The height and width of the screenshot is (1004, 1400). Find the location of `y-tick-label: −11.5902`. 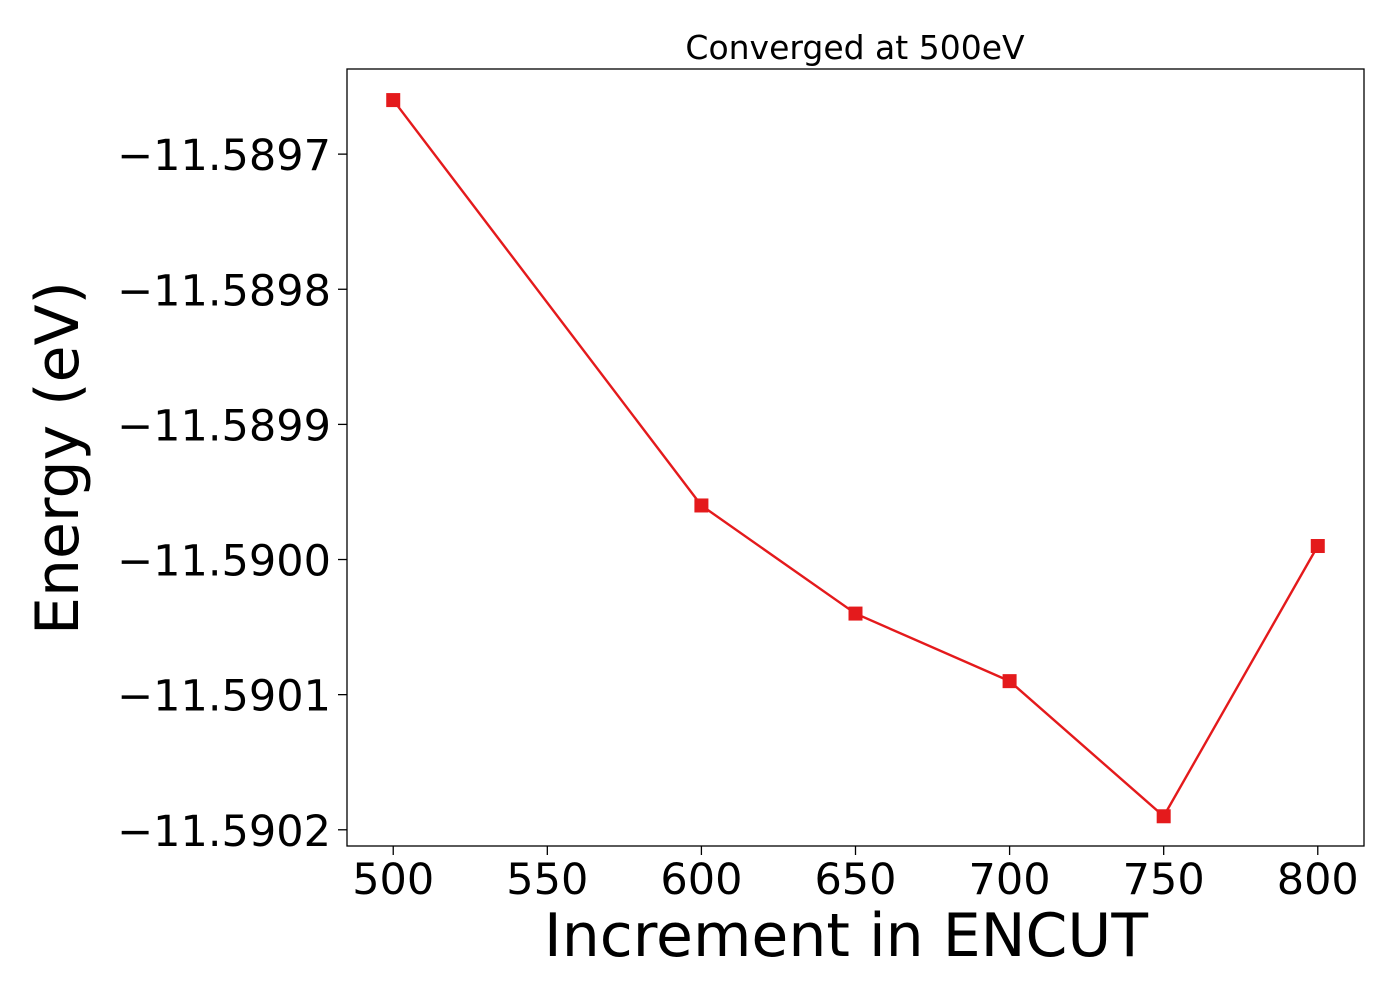

y-tick-label: −11.5902 is located at coordinates (224, 832).